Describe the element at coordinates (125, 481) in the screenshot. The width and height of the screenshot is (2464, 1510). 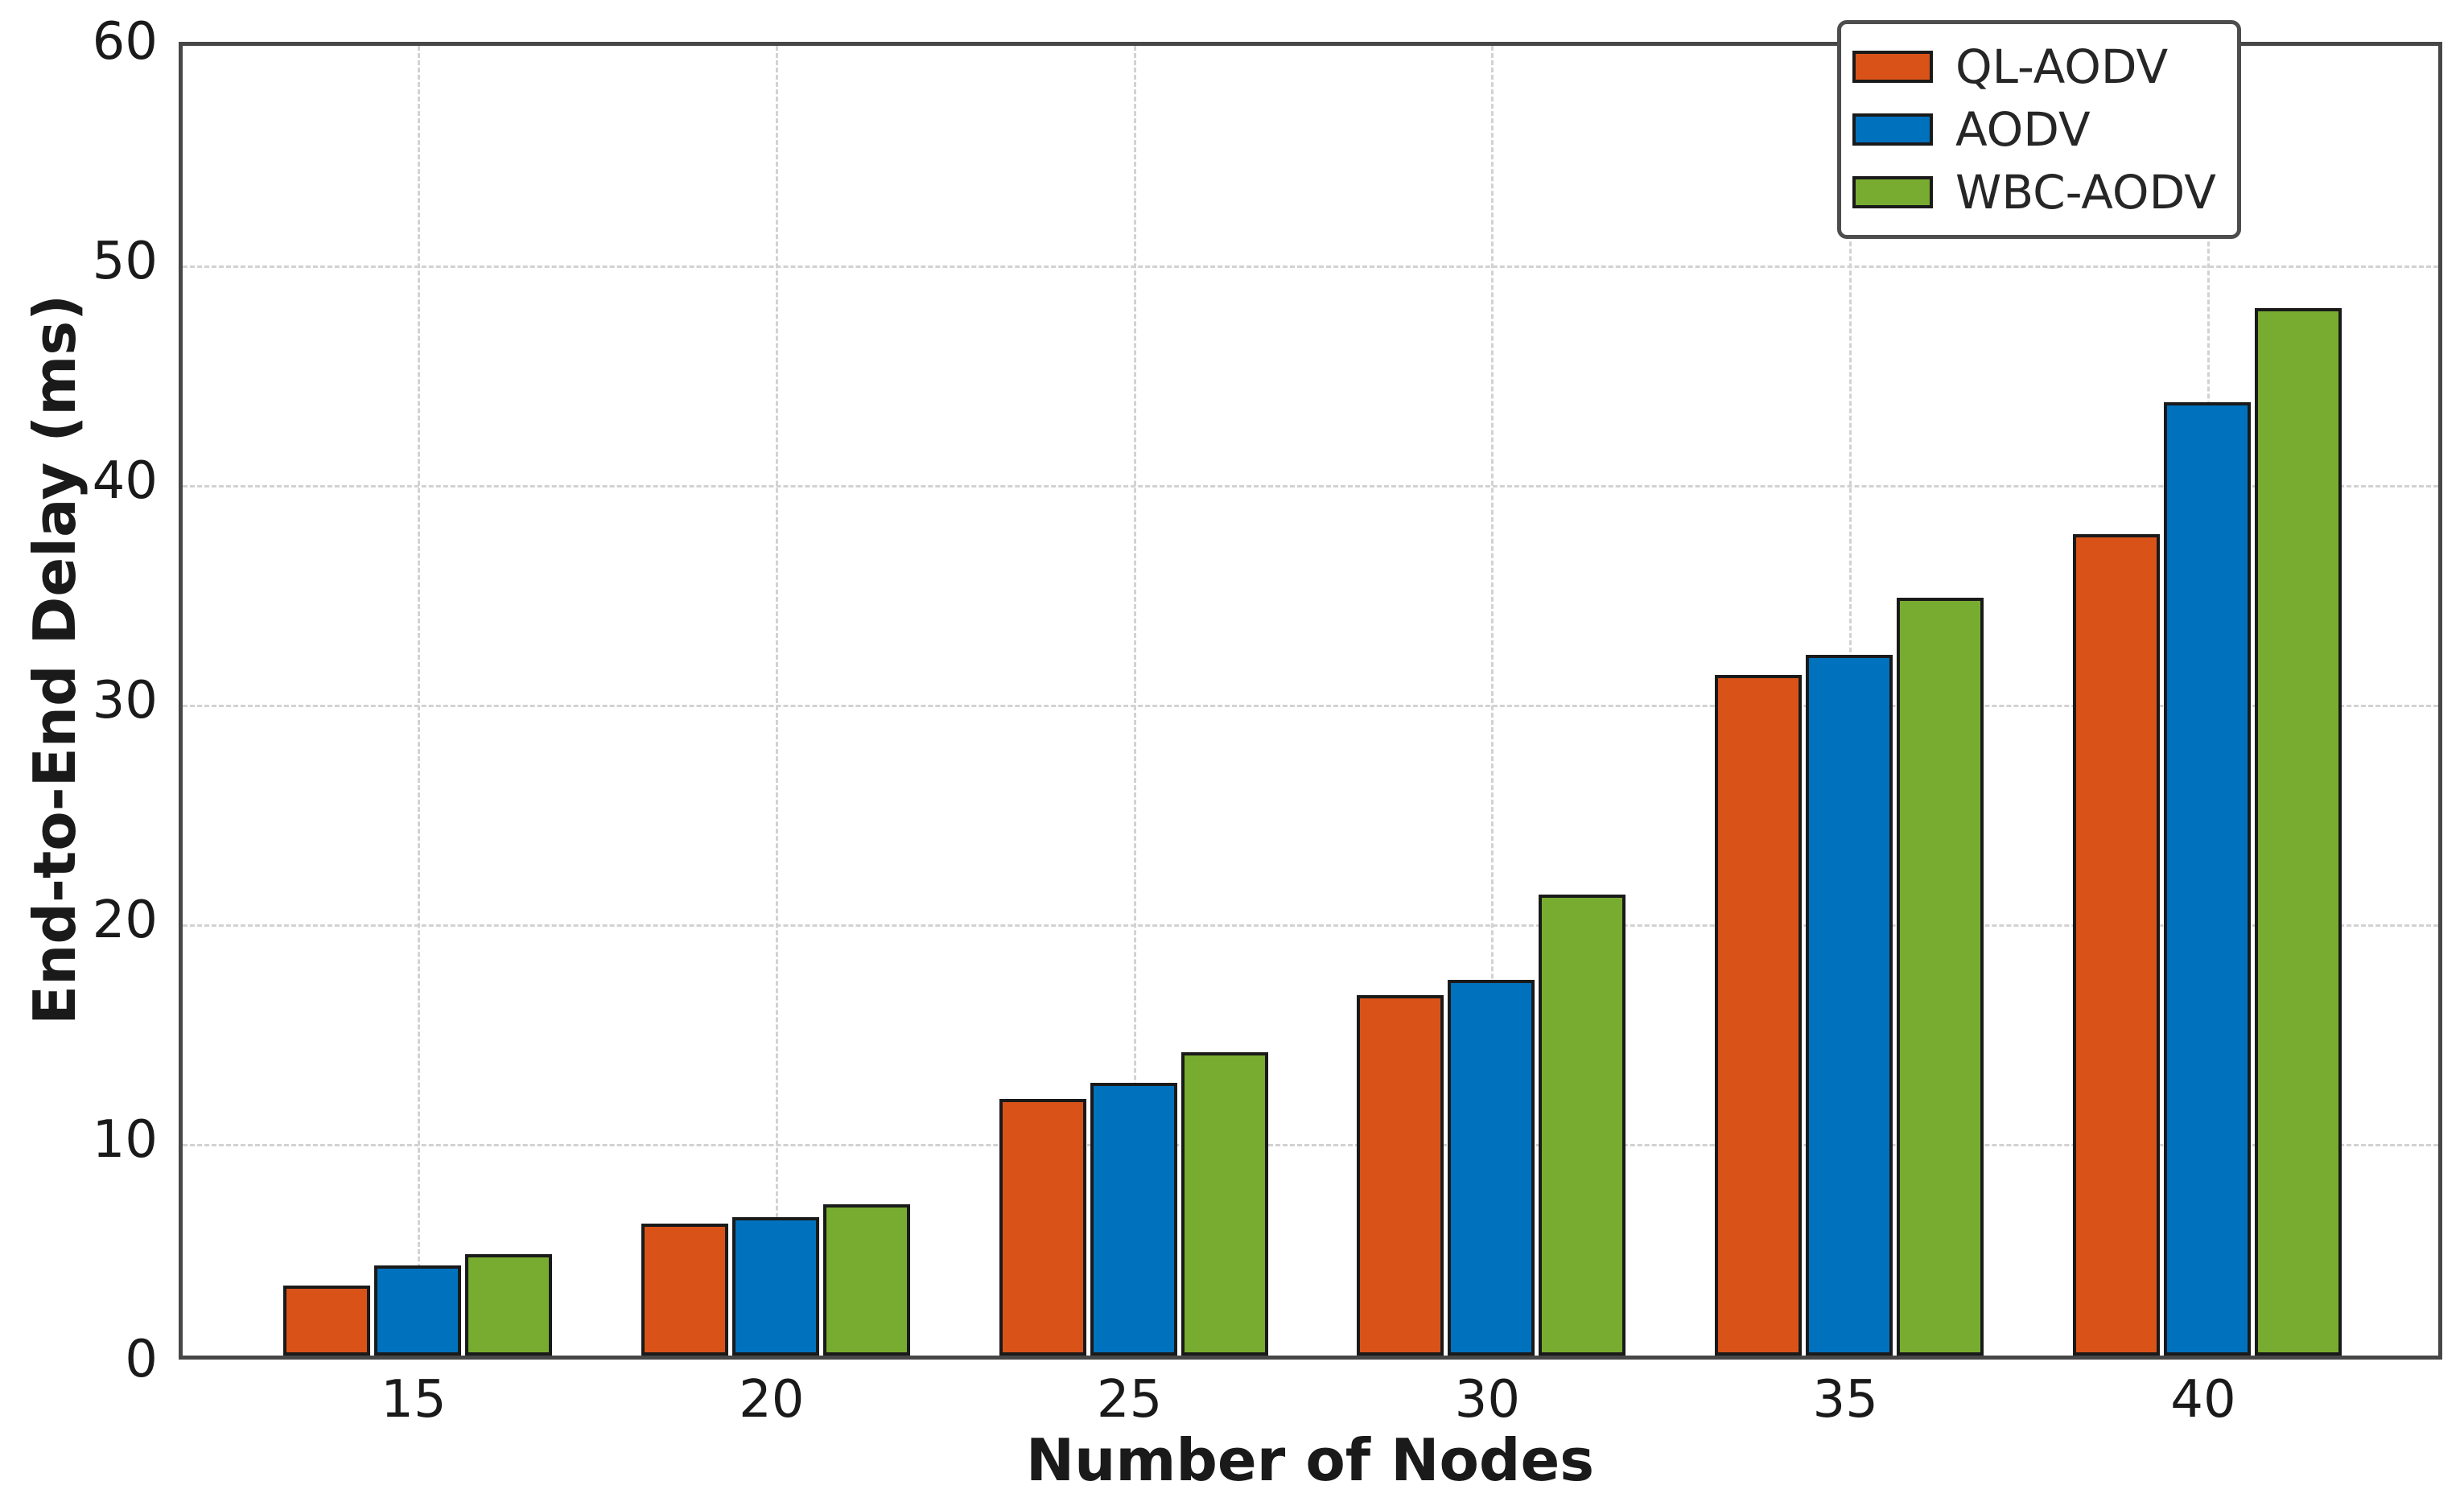
I see `y-tick-label: 40` at that location.